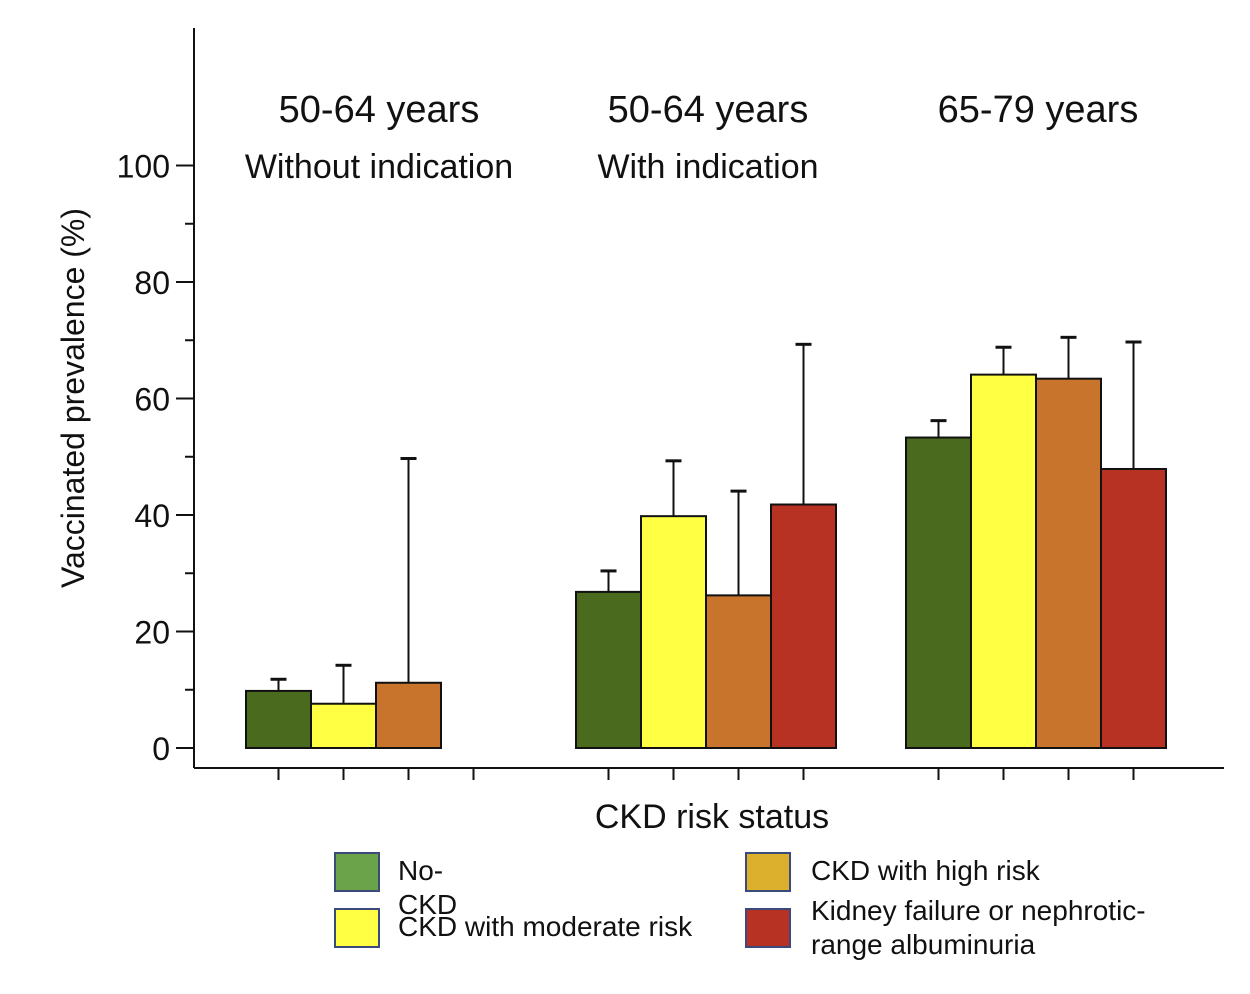 Image resolution: width=1250 pixels, height=994 pixels. What do you see at coordinates (428, 887) in the screenshot?
I see `legend-label-no-ckd: No-CKD` at bounding box center [428, 887].